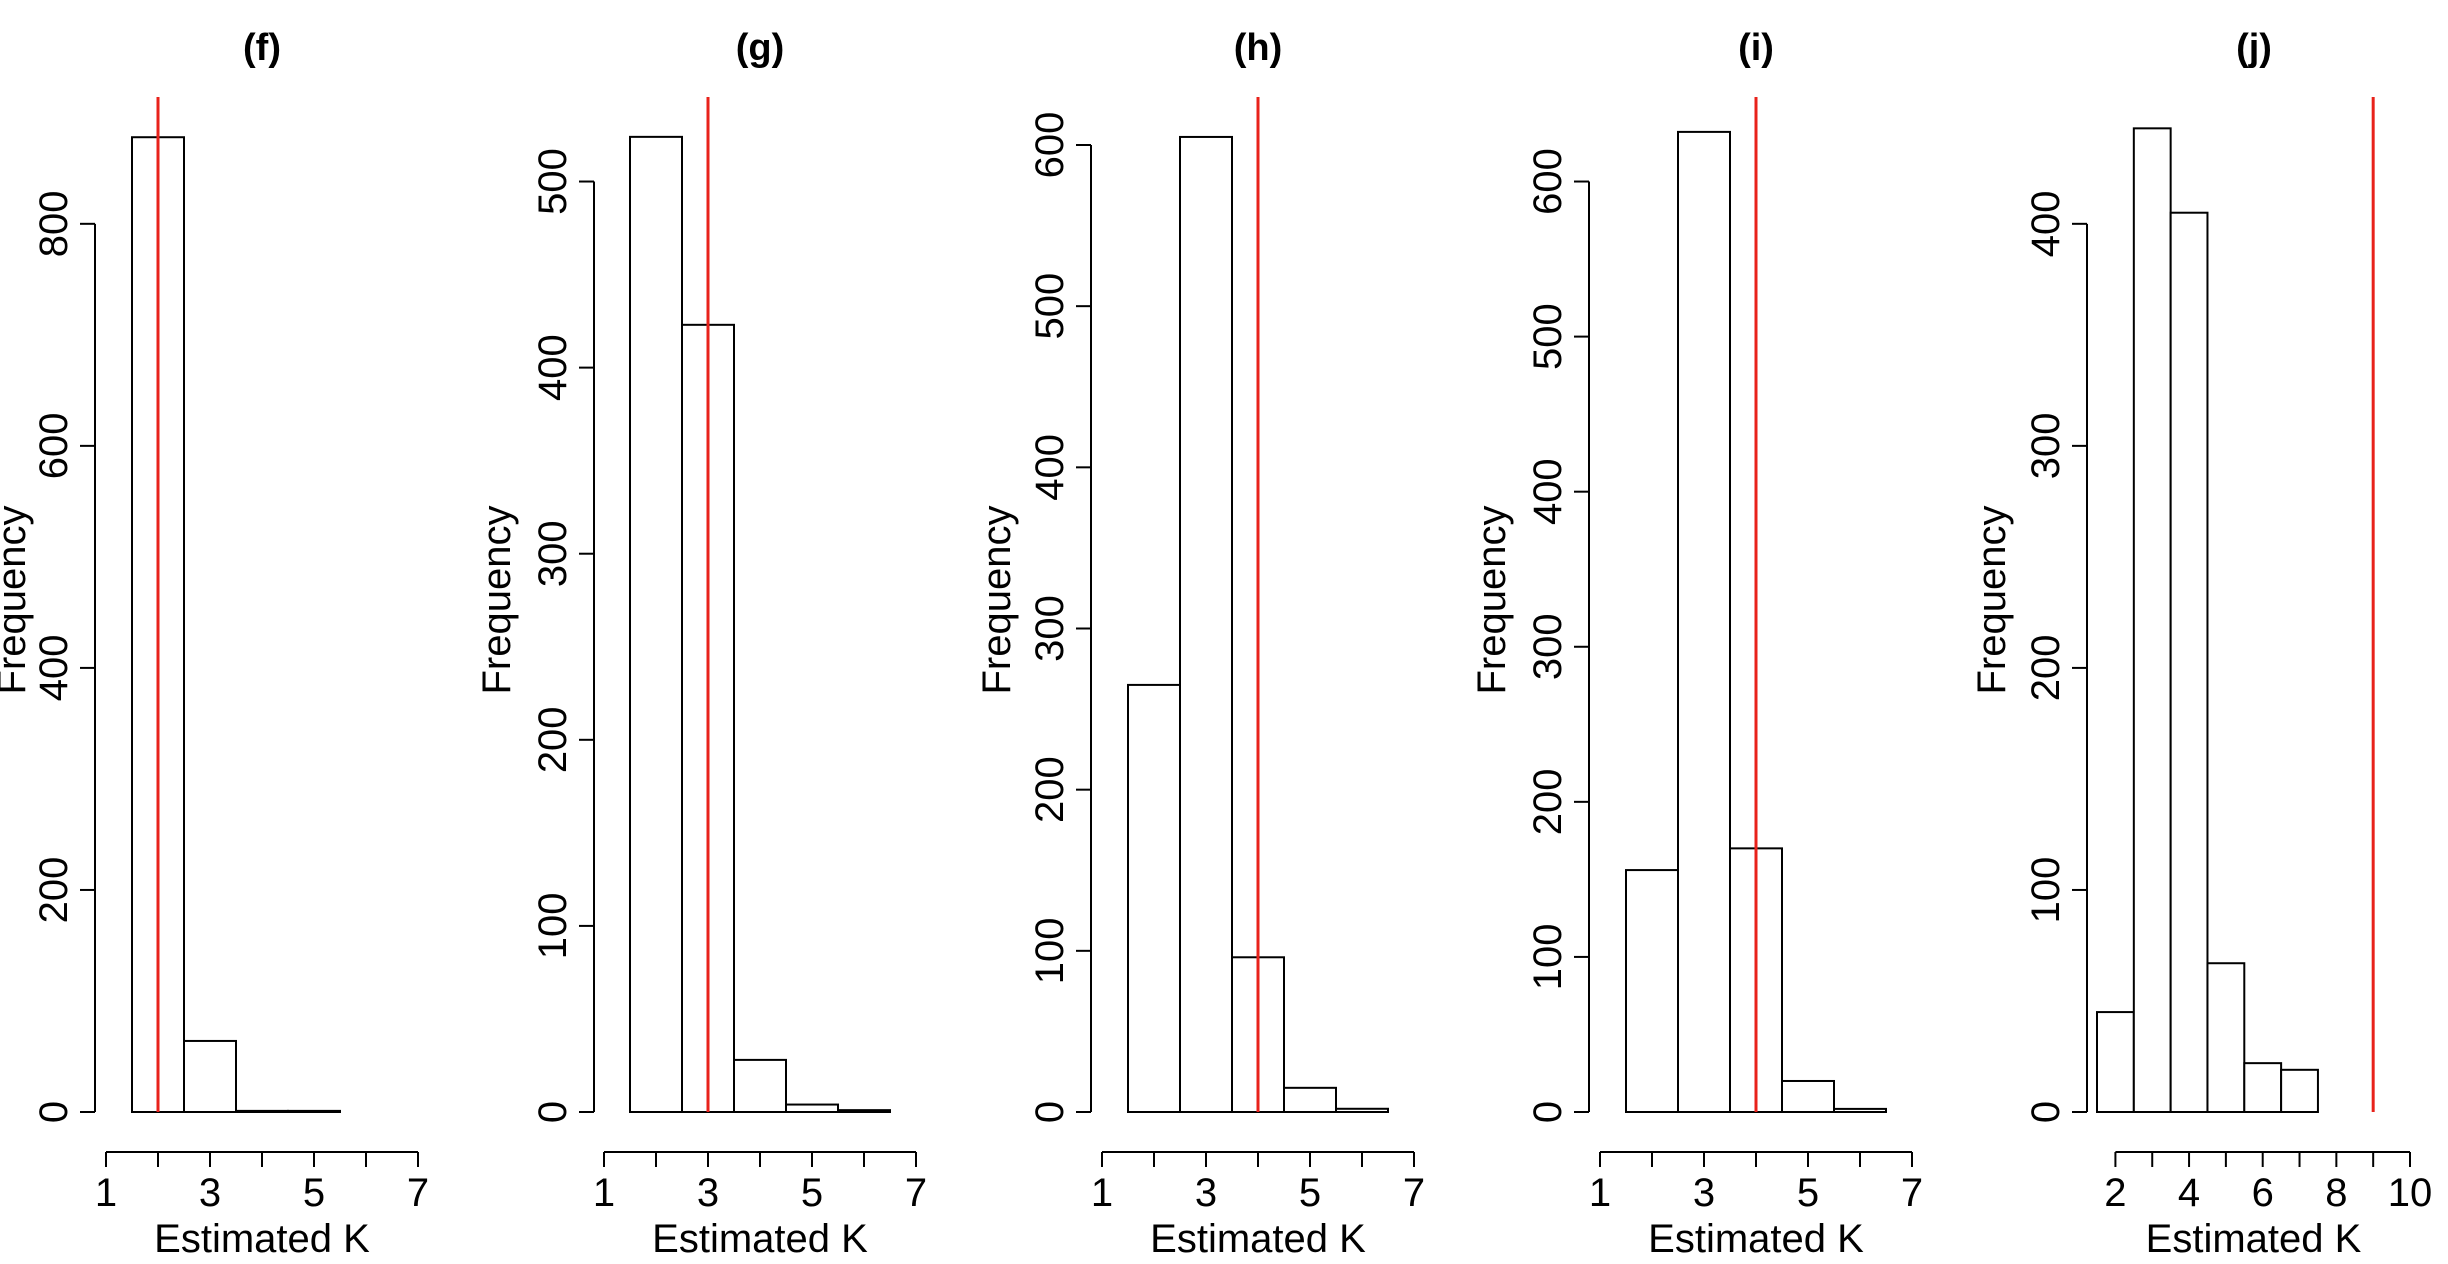 The width and height of the screenshot is (2448, 1264). I want to click on chart-title: (j), so click(2254, 48).